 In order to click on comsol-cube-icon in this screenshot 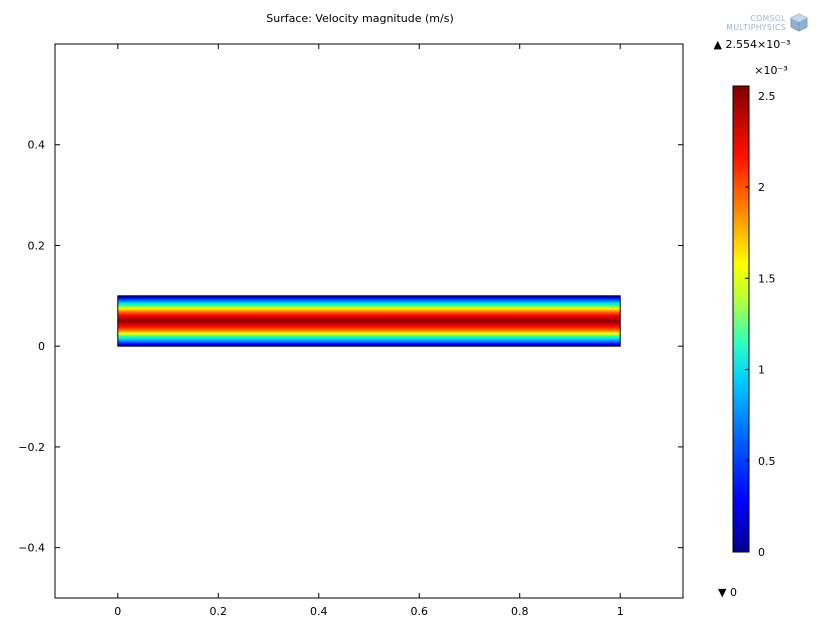, I will do `click(799, 22)`.